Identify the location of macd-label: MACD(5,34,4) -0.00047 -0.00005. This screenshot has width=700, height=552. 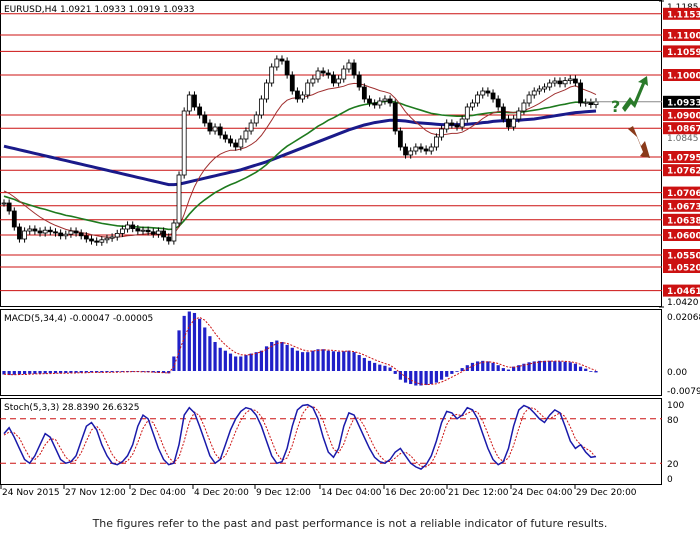
(78, 319).